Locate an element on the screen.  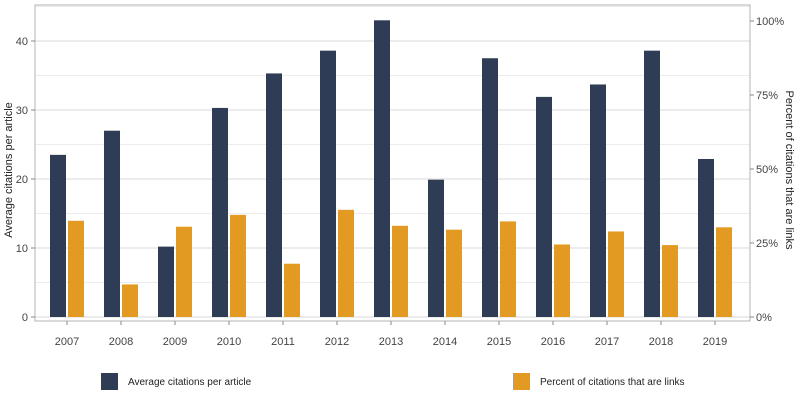
y-left-tick-label: 0 is located at coordinates (25, 318).